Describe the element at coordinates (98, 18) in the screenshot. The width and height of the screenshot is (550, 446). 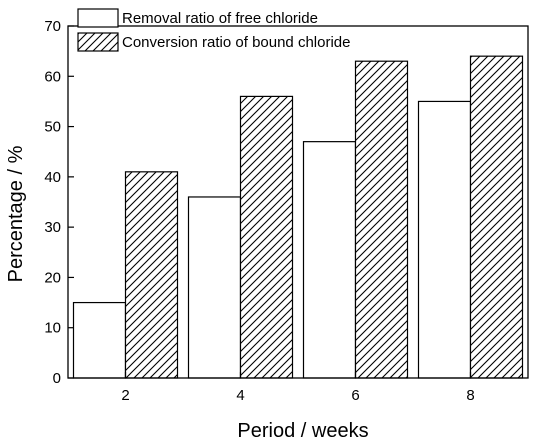
I see `legend-swatch-removal` at that location.